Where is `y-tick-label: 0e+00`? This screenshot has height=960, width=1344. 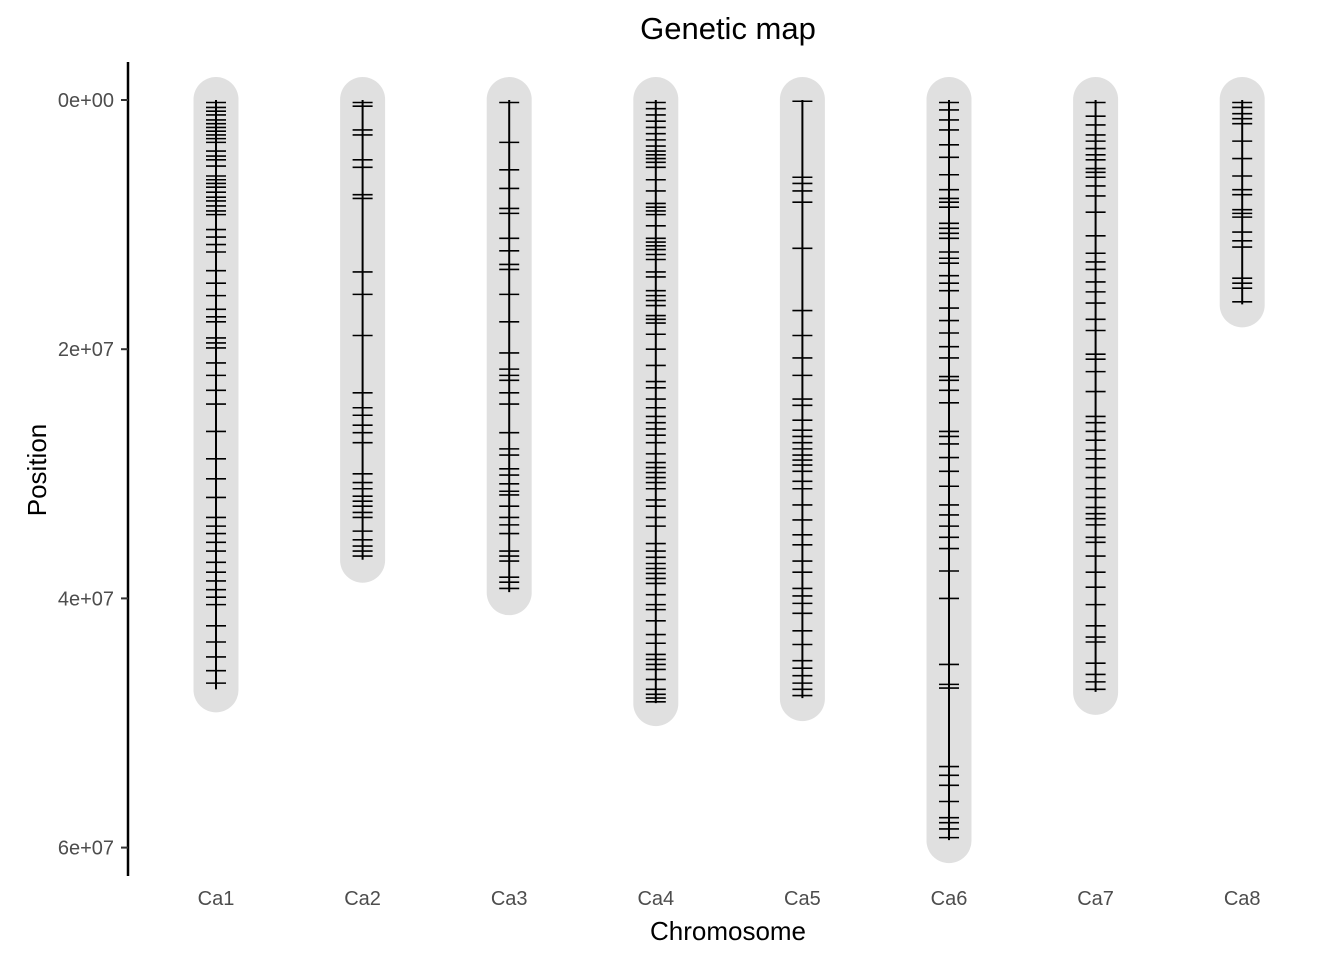
y-tick-label: 0e+00 is located at coordinates (86, 101).